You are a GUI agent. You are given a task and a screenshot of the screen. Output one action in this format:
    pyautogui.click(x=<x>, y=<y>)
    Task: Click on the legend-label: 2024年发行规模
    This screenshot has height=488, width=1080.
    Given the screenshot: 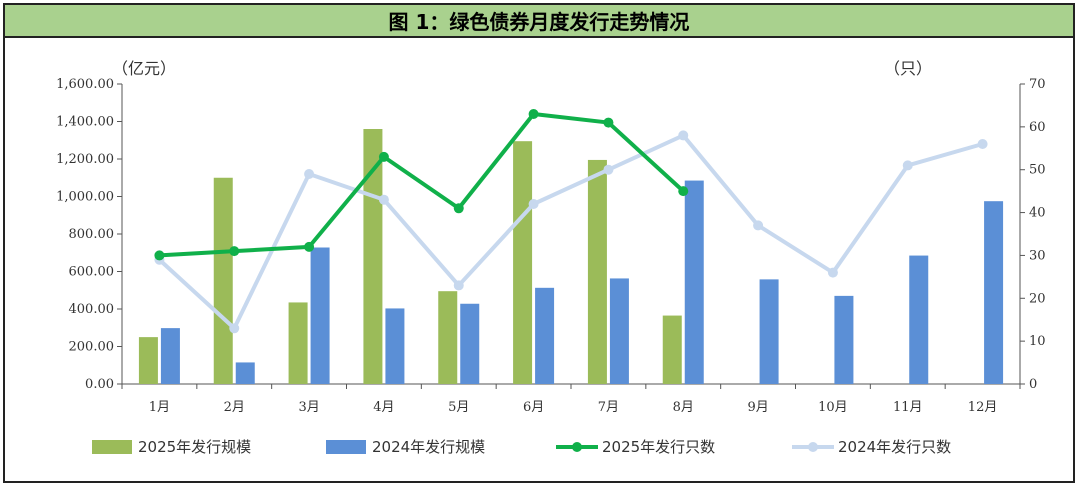 What is the action you would take?
    pyautogui.click(x=428, y=447)
    